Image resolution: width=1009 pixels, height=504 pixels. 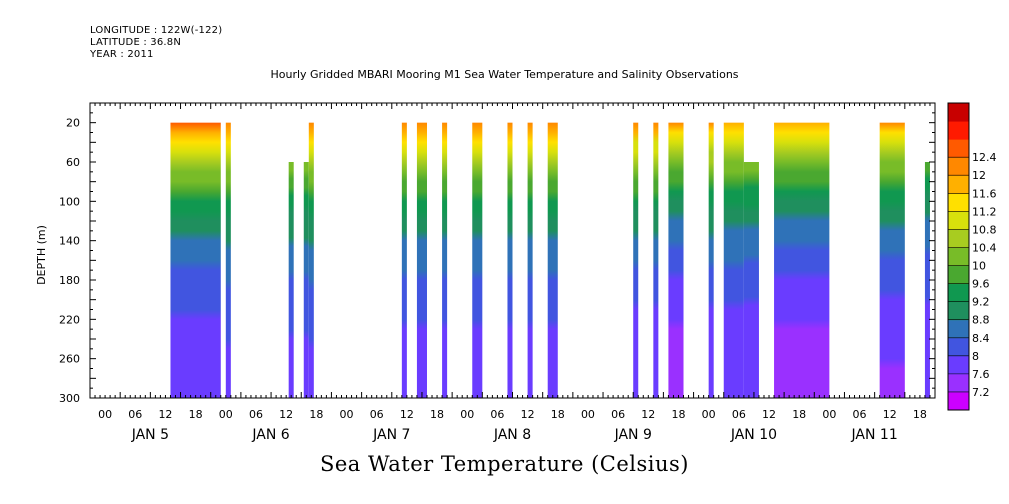 What do you see at coordinates (981, 374) in the screenshot?
I see `colorbar-label: 7.6` at bounding box center [981, 374].